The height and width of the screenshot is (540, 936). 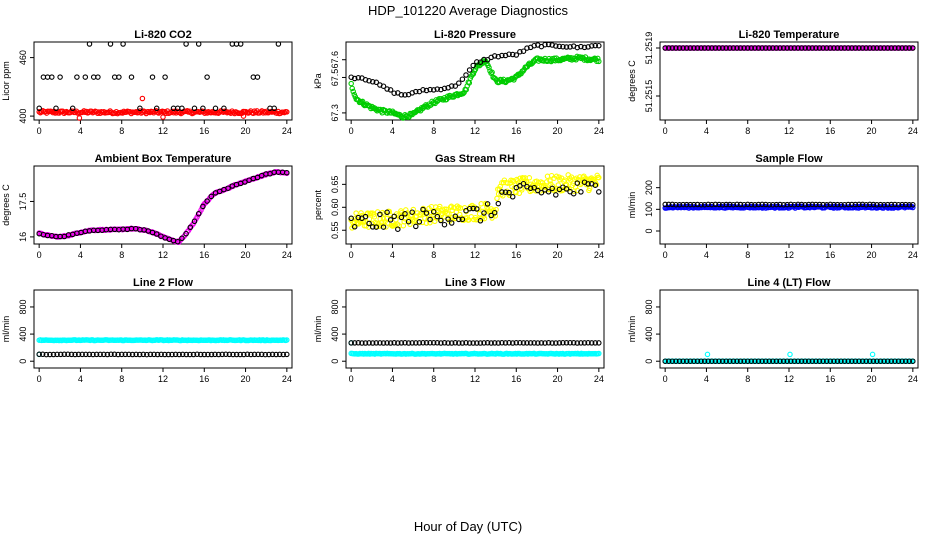 What do you see at coordinates (23, 116) in the screenshot?
I see `y-tick-label: 400` at bounding box center [23, 116].